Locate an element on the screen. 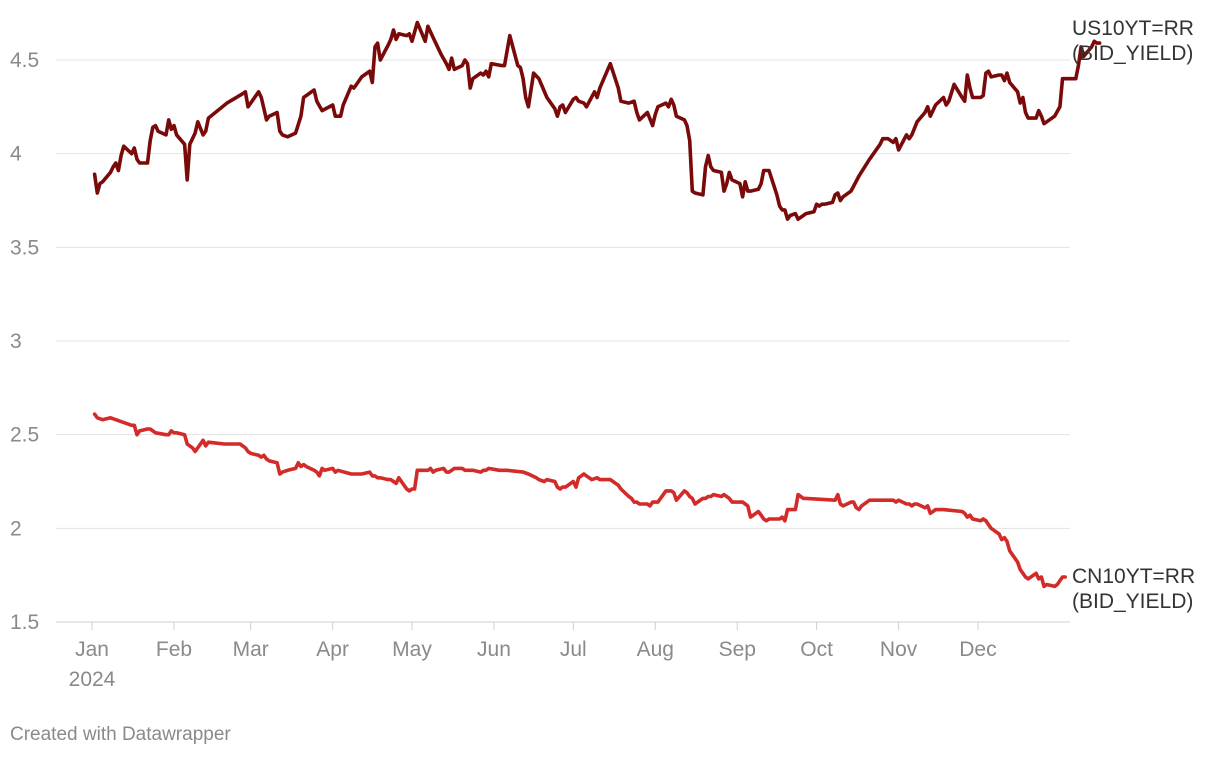  series-label-cn10yt: (BID_YIELD) is located at coordinates (1132, 601).